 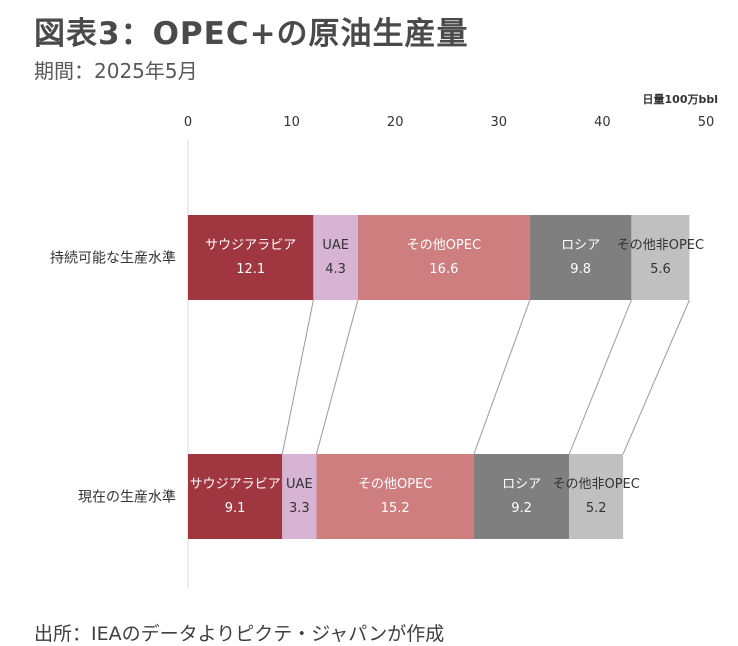 What do you see at coordinates (395, 122) in the screenshot?
I see `x-tick-label: 20` at bounding box center [395, 122].